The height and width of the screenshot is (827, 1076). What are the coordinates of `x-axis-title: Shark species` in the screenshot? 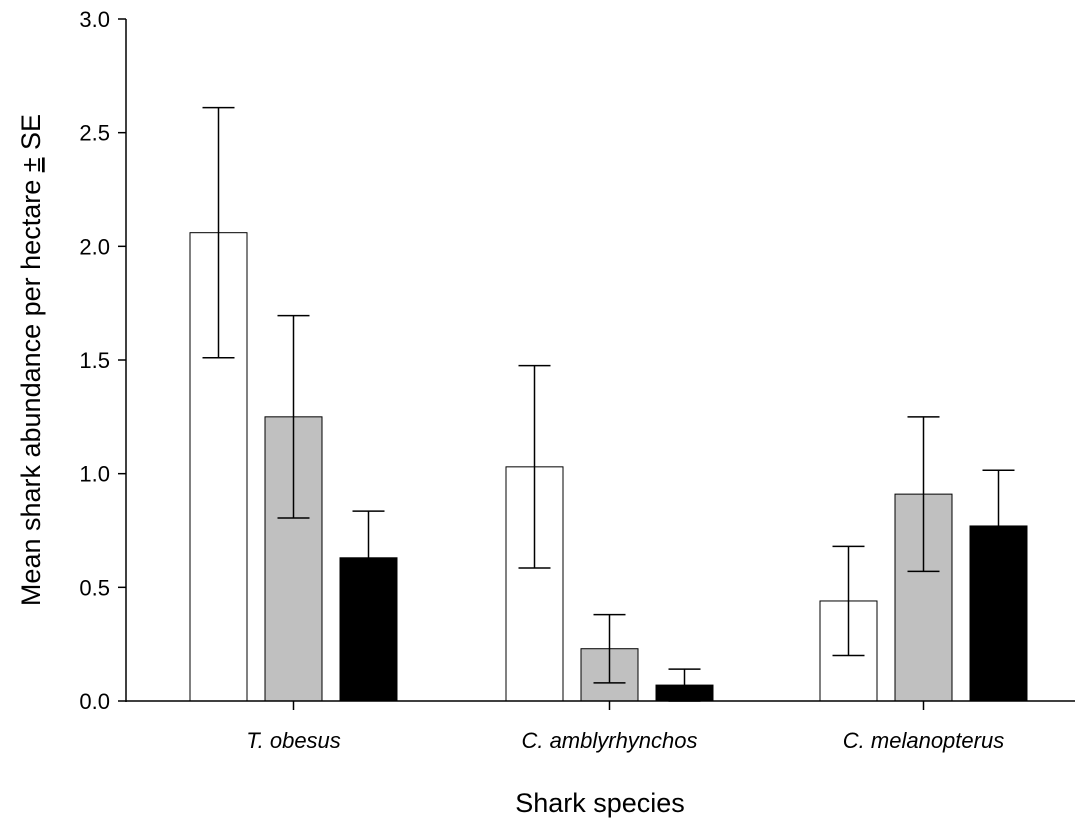 It's located at (600, 803).